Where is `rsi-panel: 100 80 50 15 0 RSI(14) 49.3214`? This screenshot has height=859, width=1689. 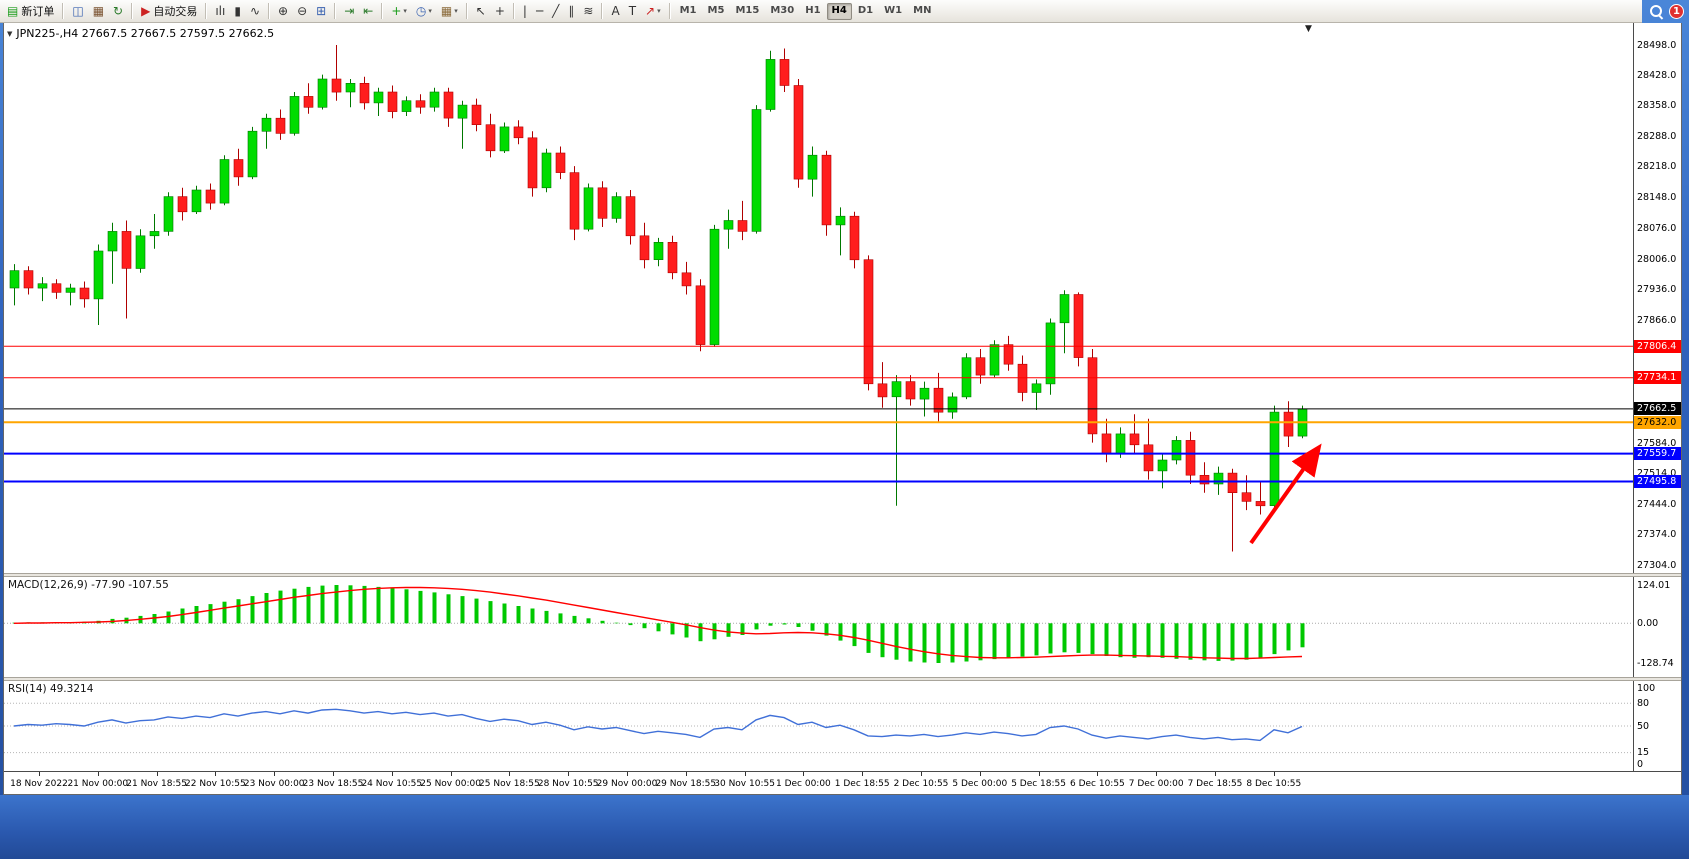 rsi-panel: 100 80 50 15 0 RSI(14) 49.3214 is located at coordinates (842, 726).